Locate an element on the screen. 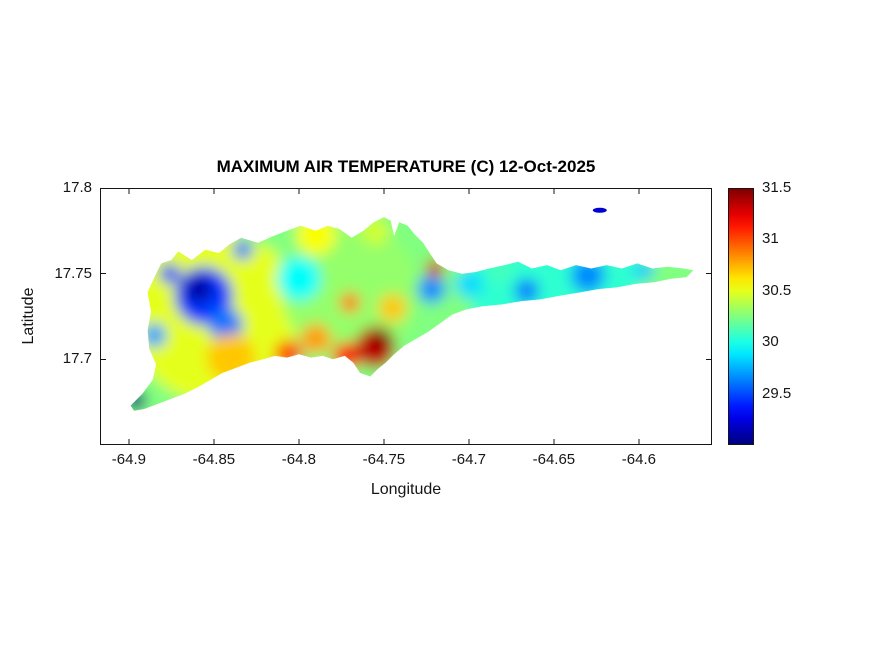  x-tick-label: -64.85 is located at coordinates (214, 459).